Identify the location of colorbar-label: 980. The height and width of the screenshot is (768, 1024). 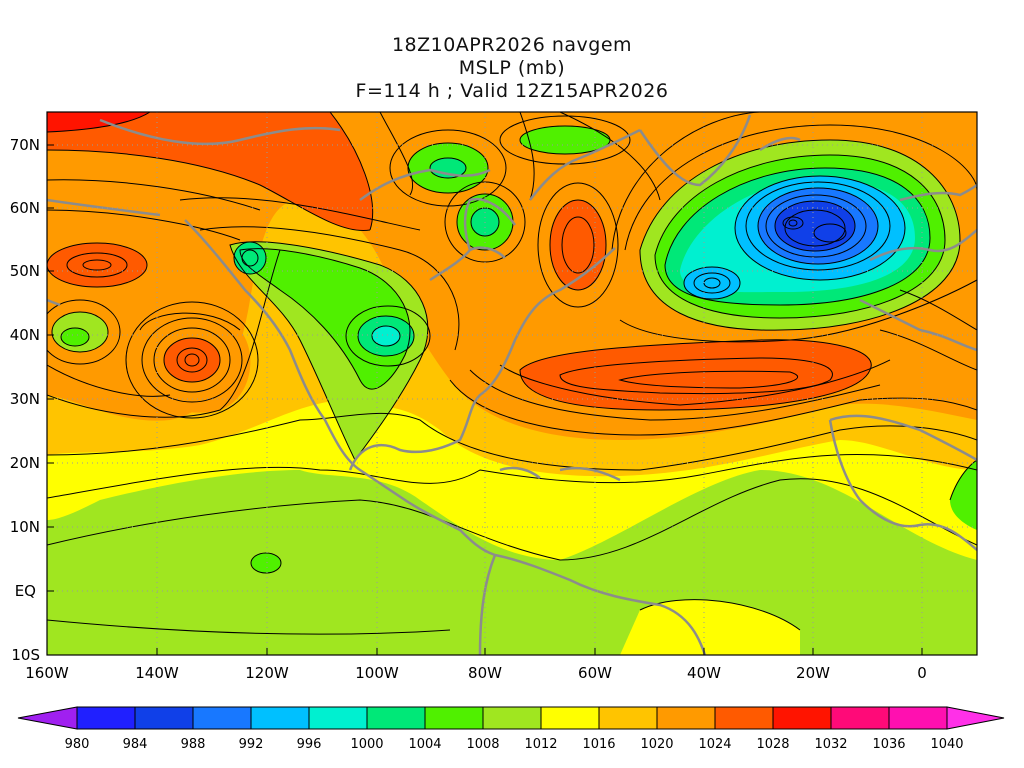
(77, 744).